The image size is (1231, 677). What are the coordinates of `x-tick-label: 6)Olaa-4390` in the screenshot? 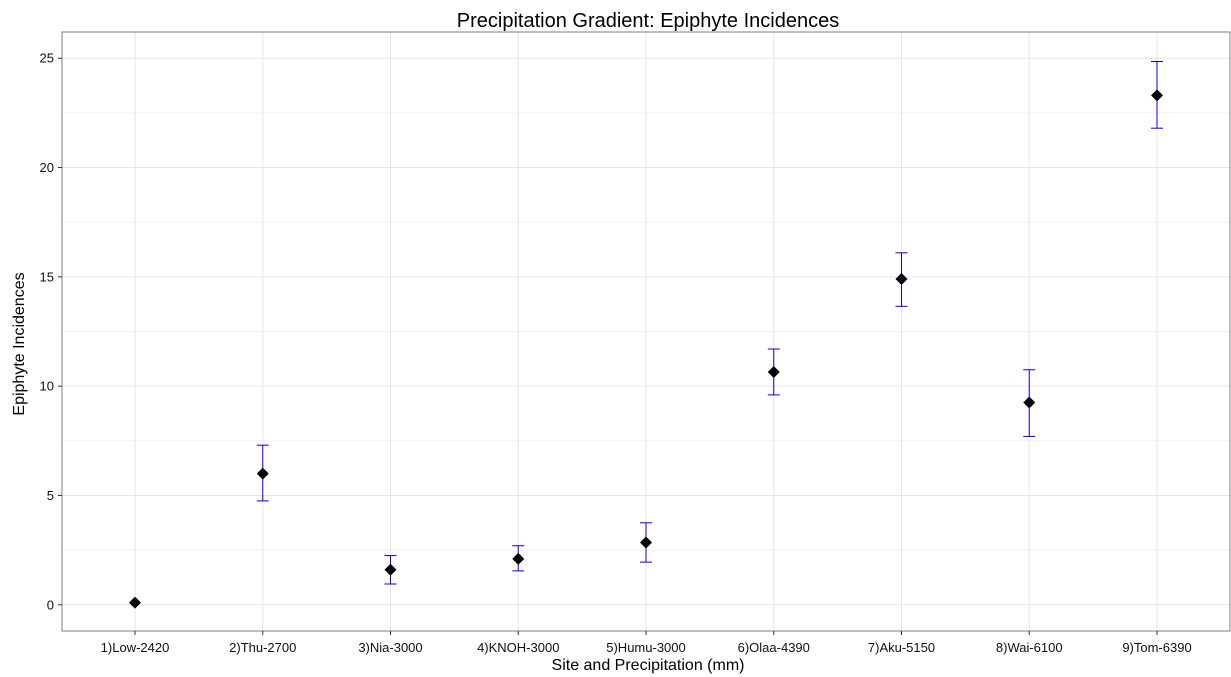 It's located at (774, 647).